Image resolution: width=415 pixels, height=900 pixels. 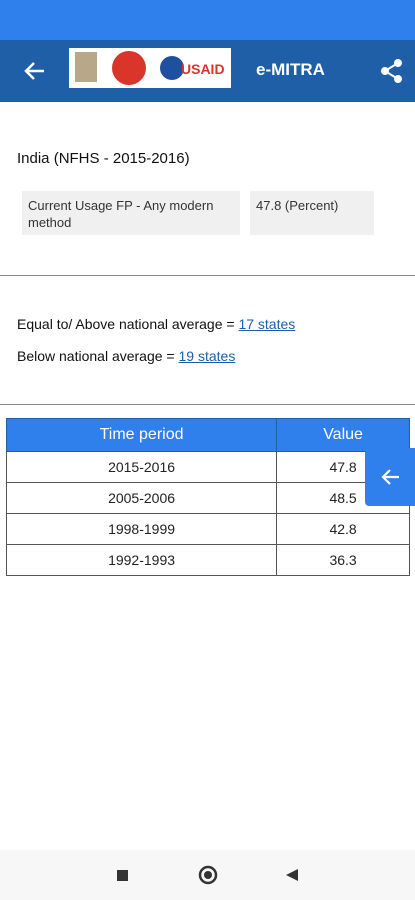 I want to click on below-row: Below national average = 19 states, so click(x=126, y=356).